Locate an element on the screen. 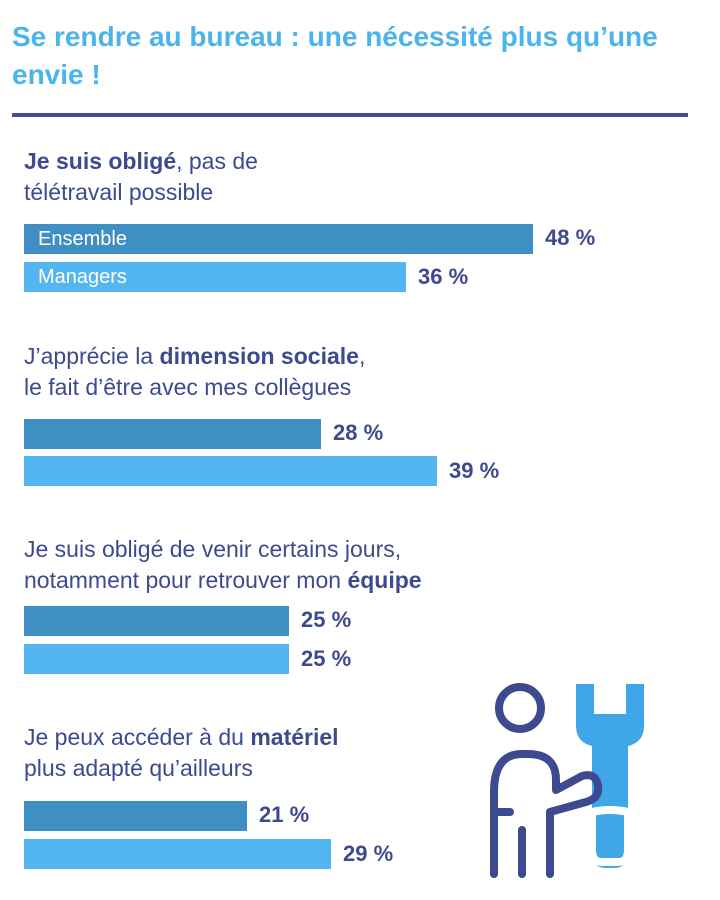 This screenshot has height=900, width=720. value-q2-ensemble: 28 % is located at coordinates (358, 432).